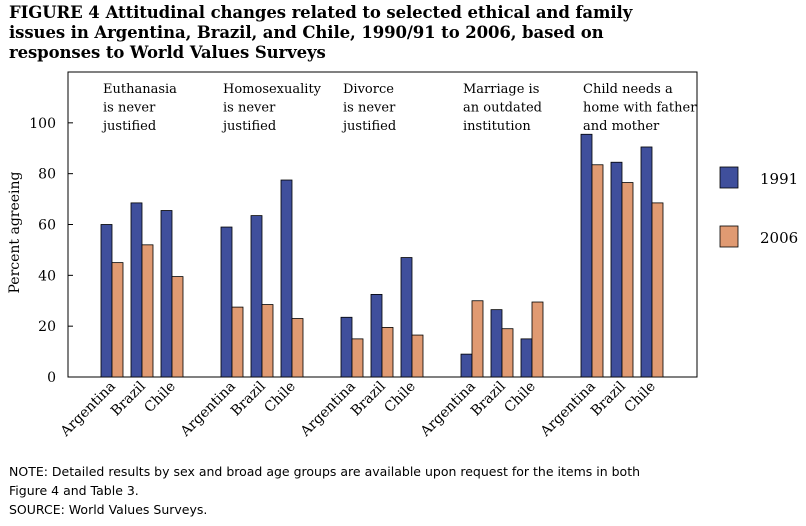 The image size is (806, 526). Describe the element at coordinates (47, 327) in the screenshot. I see `y-tick-label: 20` at that location.